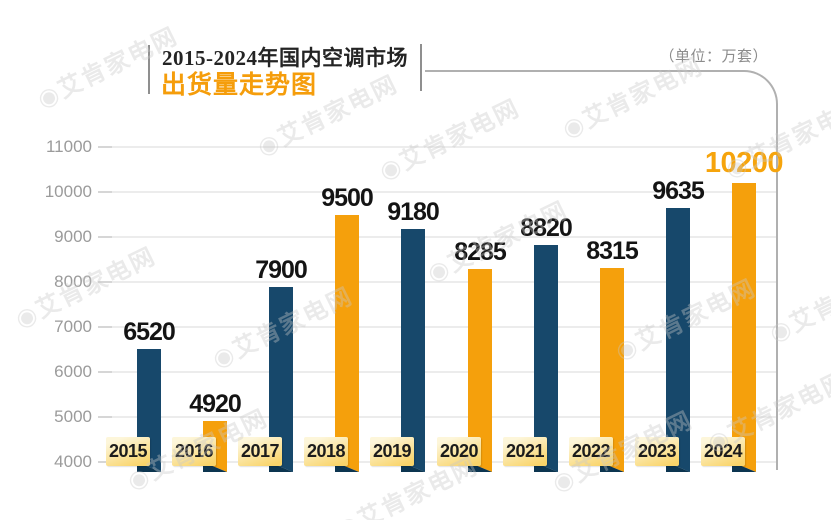  What do you see at coordinates (260, 451) in the screenshot?
I see `year-tag-2017: 2017` at bounding box center [260, 451].